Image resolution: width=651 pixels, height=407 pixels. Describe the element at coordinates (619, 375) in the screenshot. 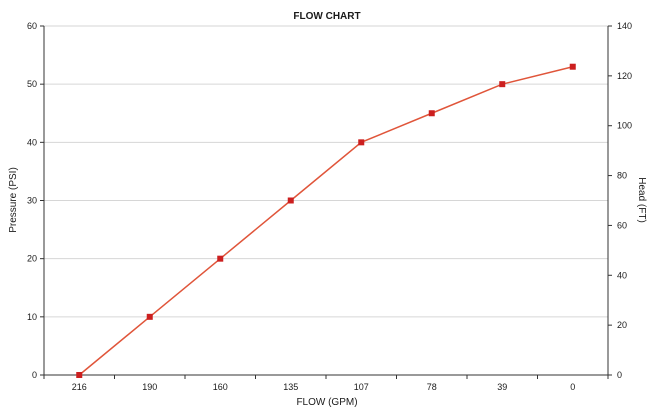

I see `y2-tick-label: 0` at that location.